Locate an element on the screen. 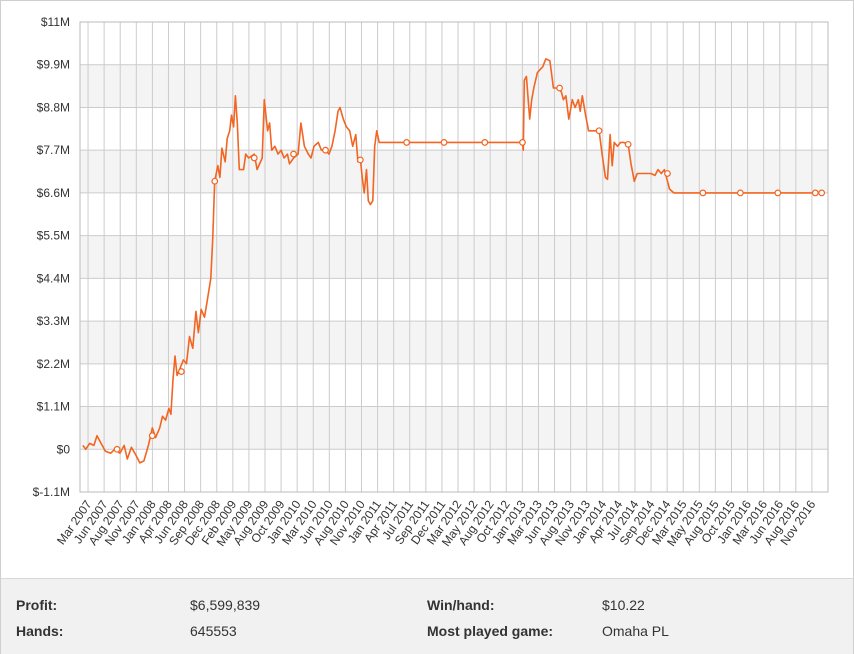 This screenshot has width=854, height=654. y-tick-label: $5.5M is located at coordinates (53, 236).